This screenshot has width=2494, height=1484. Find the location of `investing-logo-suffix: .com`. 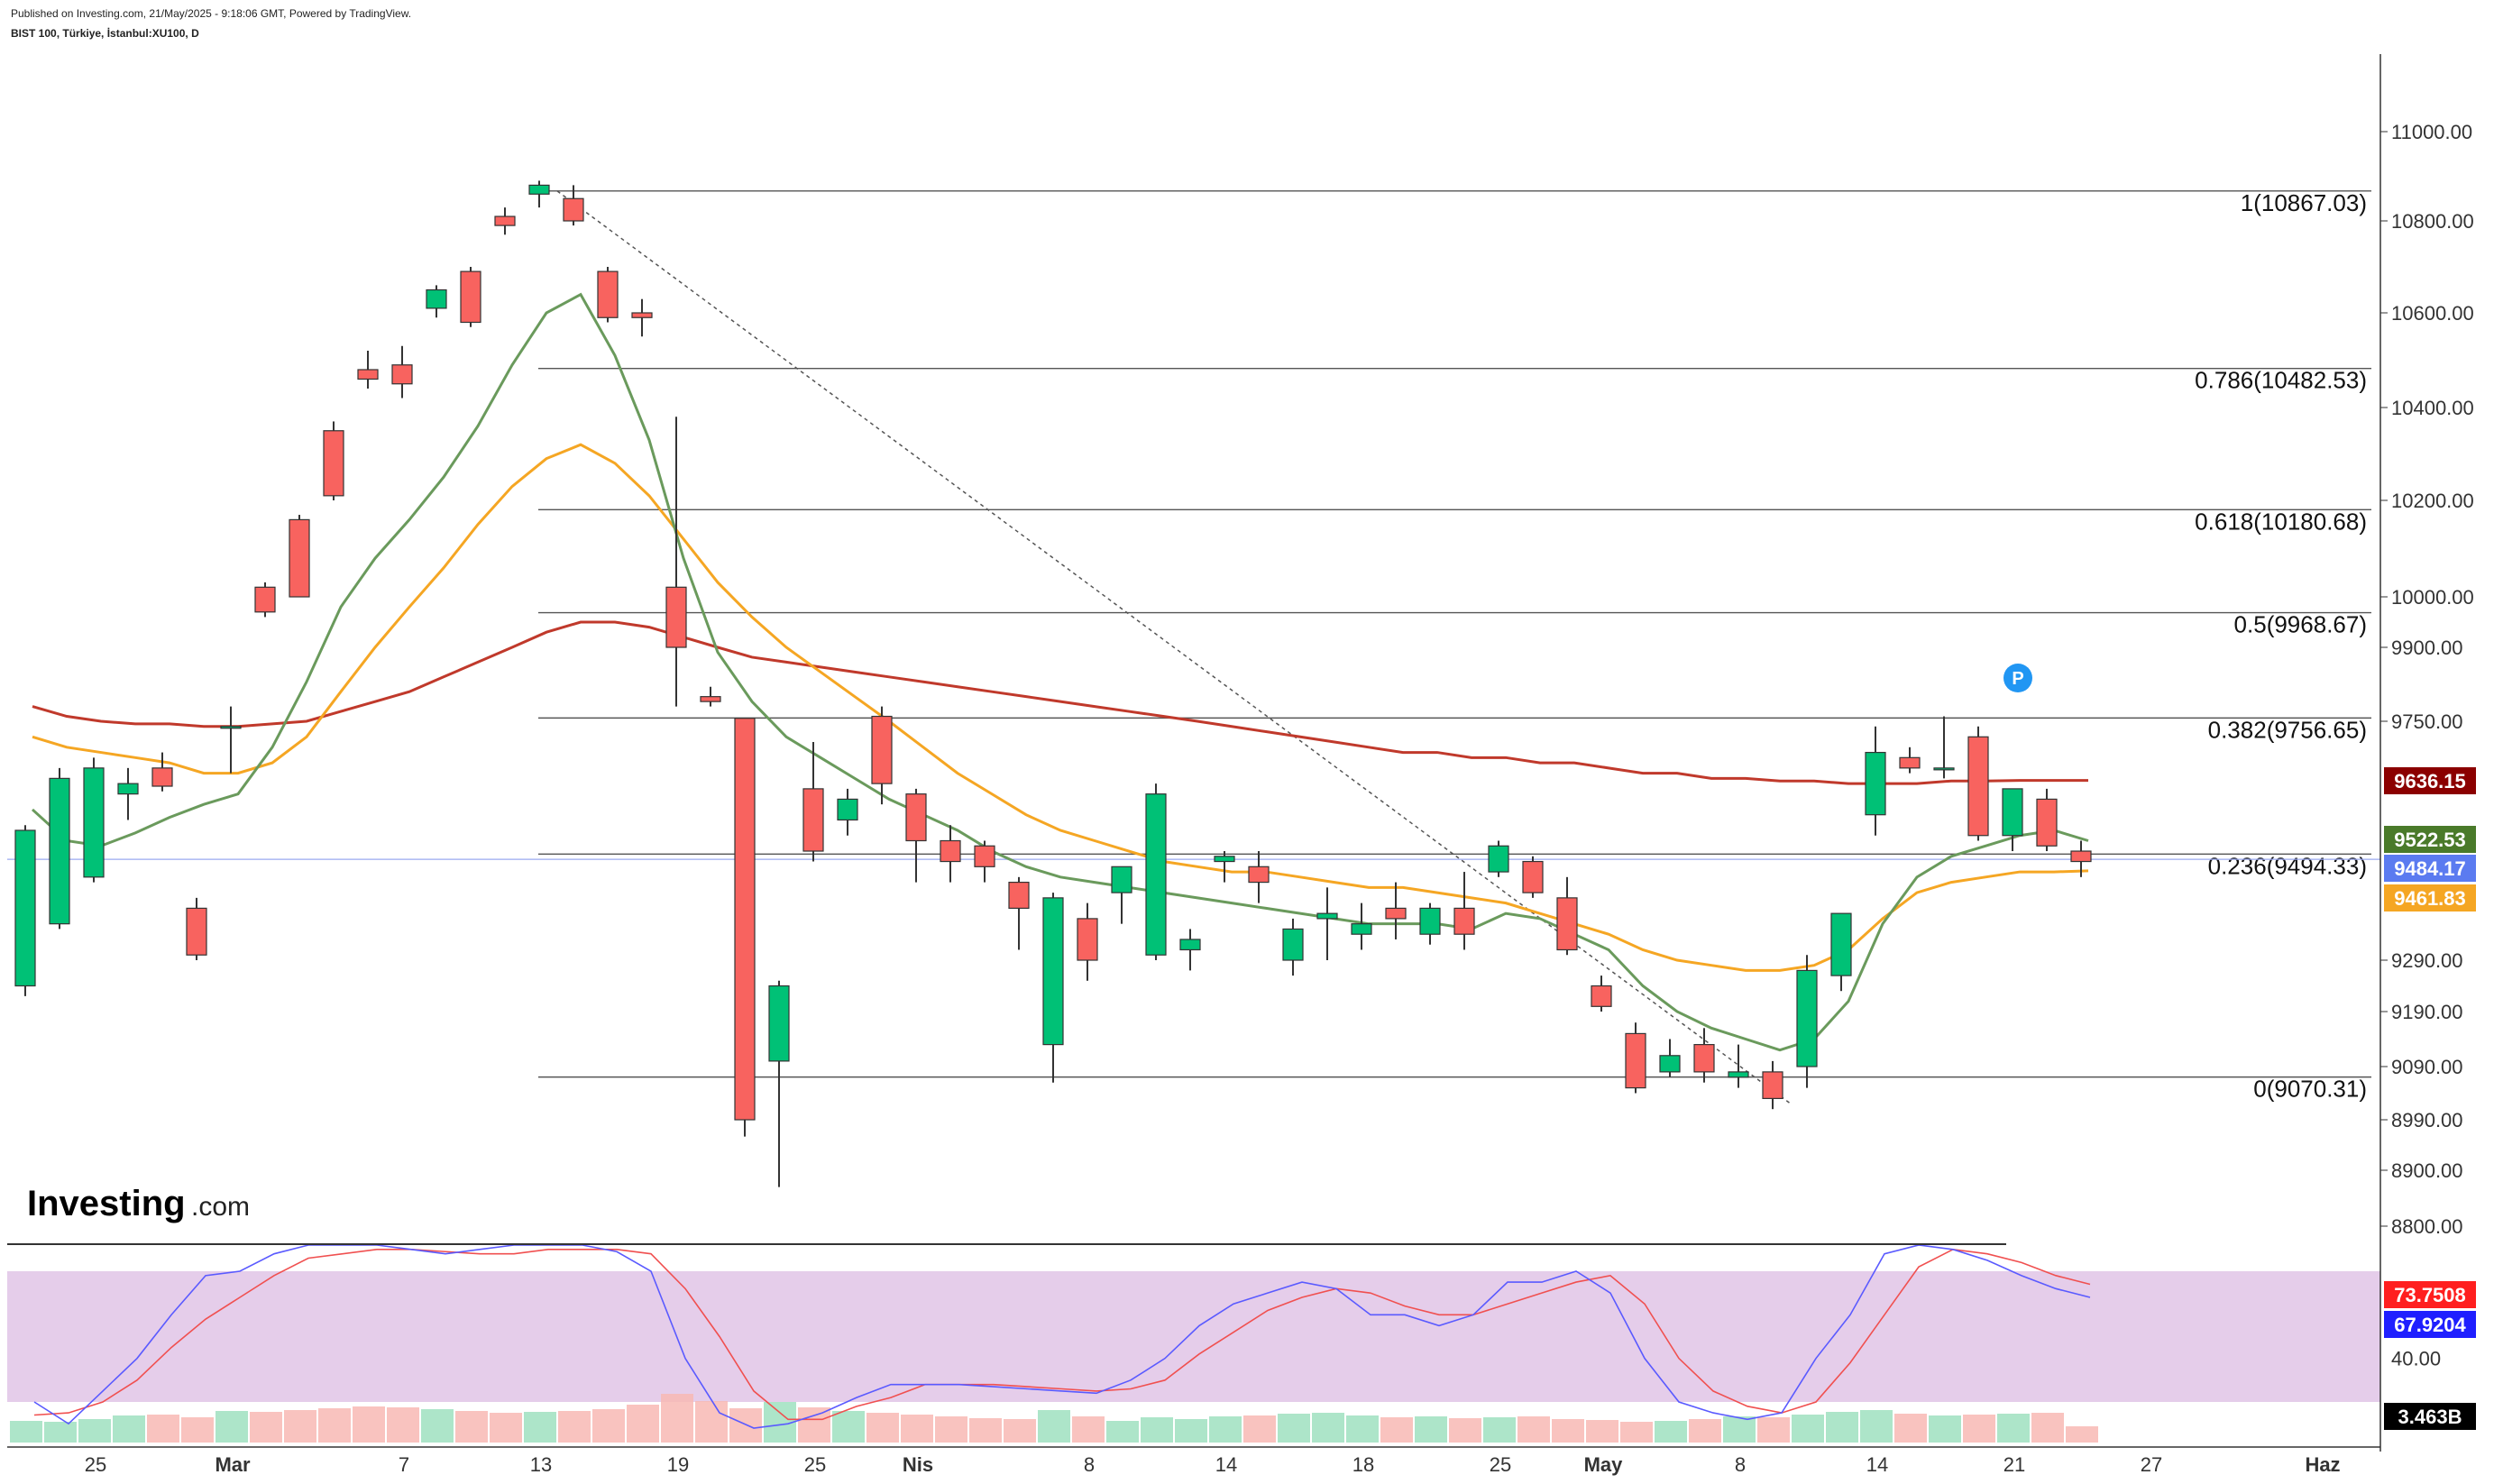

investing-logo-suffix: .com is located at coordinates (221, 1207).